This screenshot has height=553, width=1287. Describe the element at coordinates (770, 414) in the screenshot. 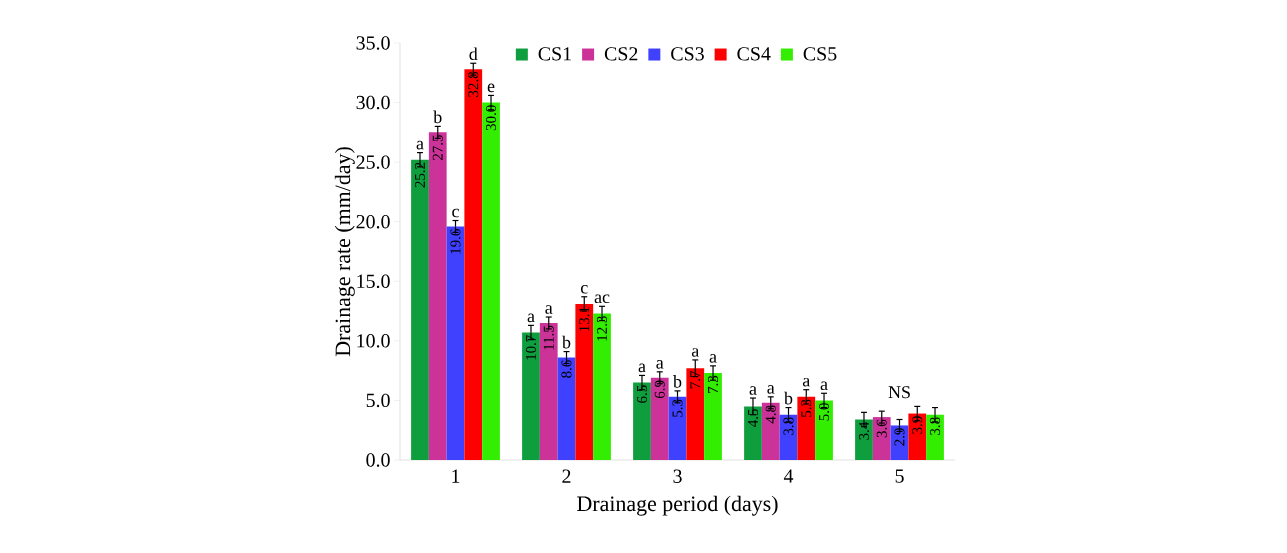

I see `data-label: 4.8` at that location.